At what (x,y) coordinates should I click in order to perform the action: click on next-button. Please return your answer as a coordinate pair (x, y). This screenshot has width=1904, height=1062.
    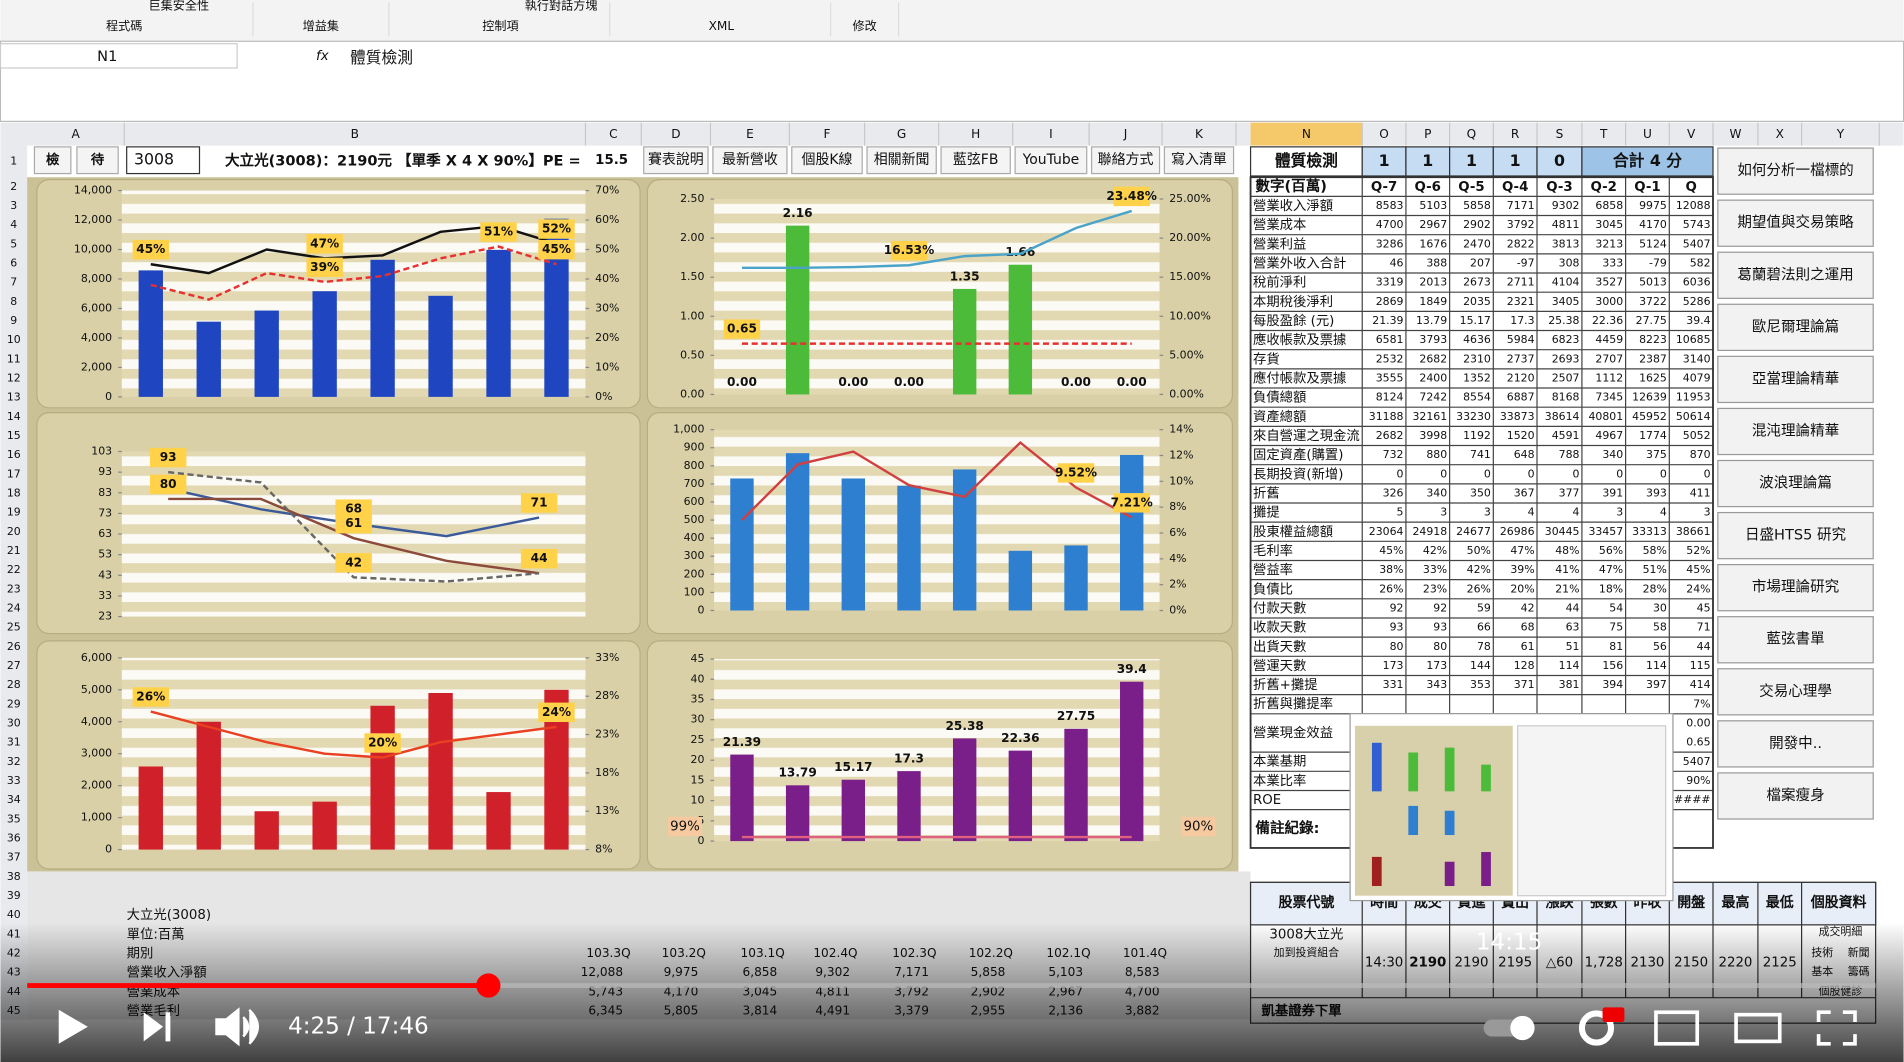
    Looking at the image, I should click on (157, 1027).